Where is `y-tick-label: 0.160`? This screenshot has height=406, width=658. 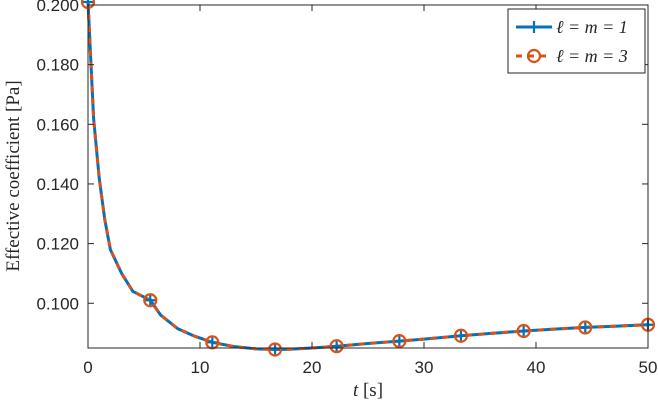
y-tick-label: 0.160 is located at coordinates (57, 124).